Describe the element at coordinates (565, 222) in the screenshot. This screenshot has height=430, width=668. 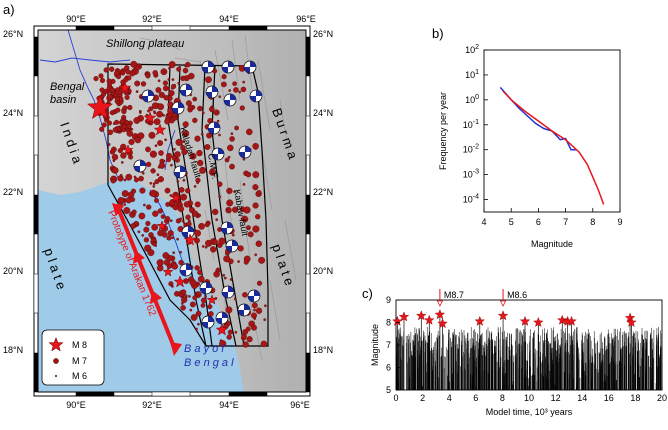
I see `b-x-tick-label: 7` at that location.